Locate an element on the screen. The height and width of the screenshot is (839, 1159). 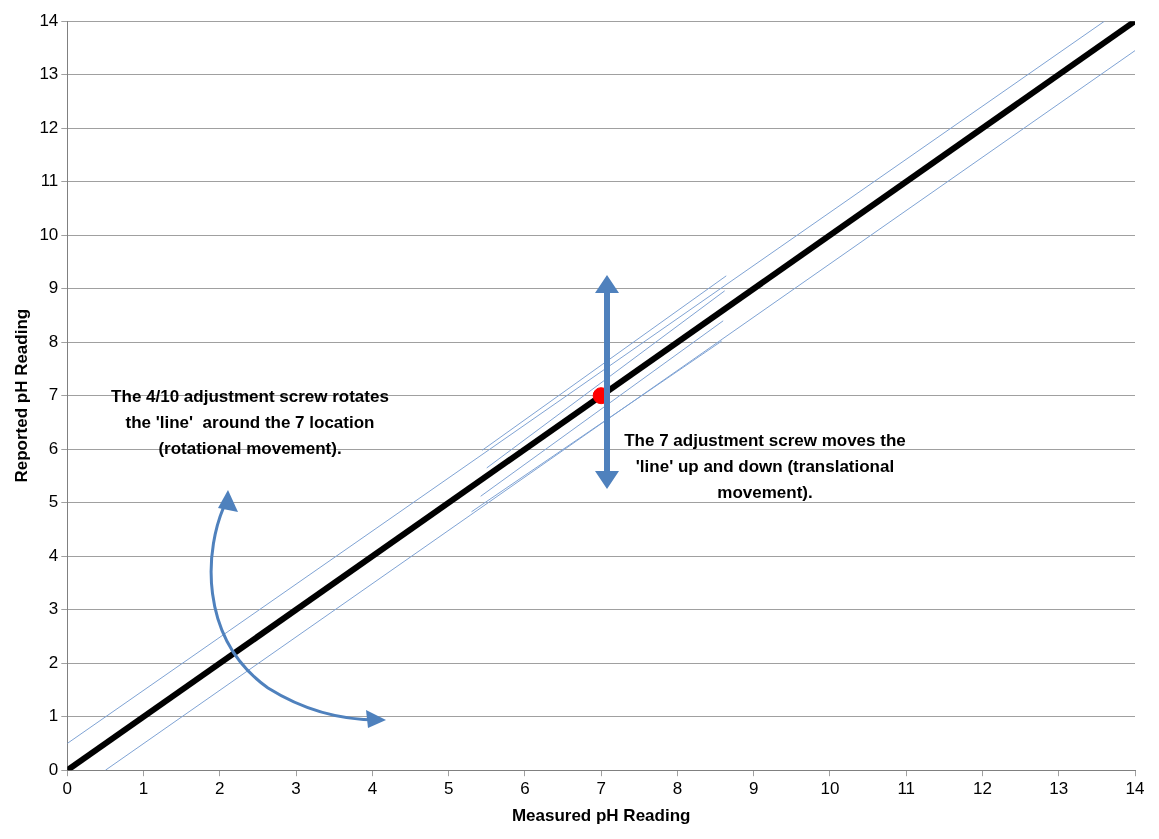
x-tick-label: 8 is located at coordinates (677, 789).